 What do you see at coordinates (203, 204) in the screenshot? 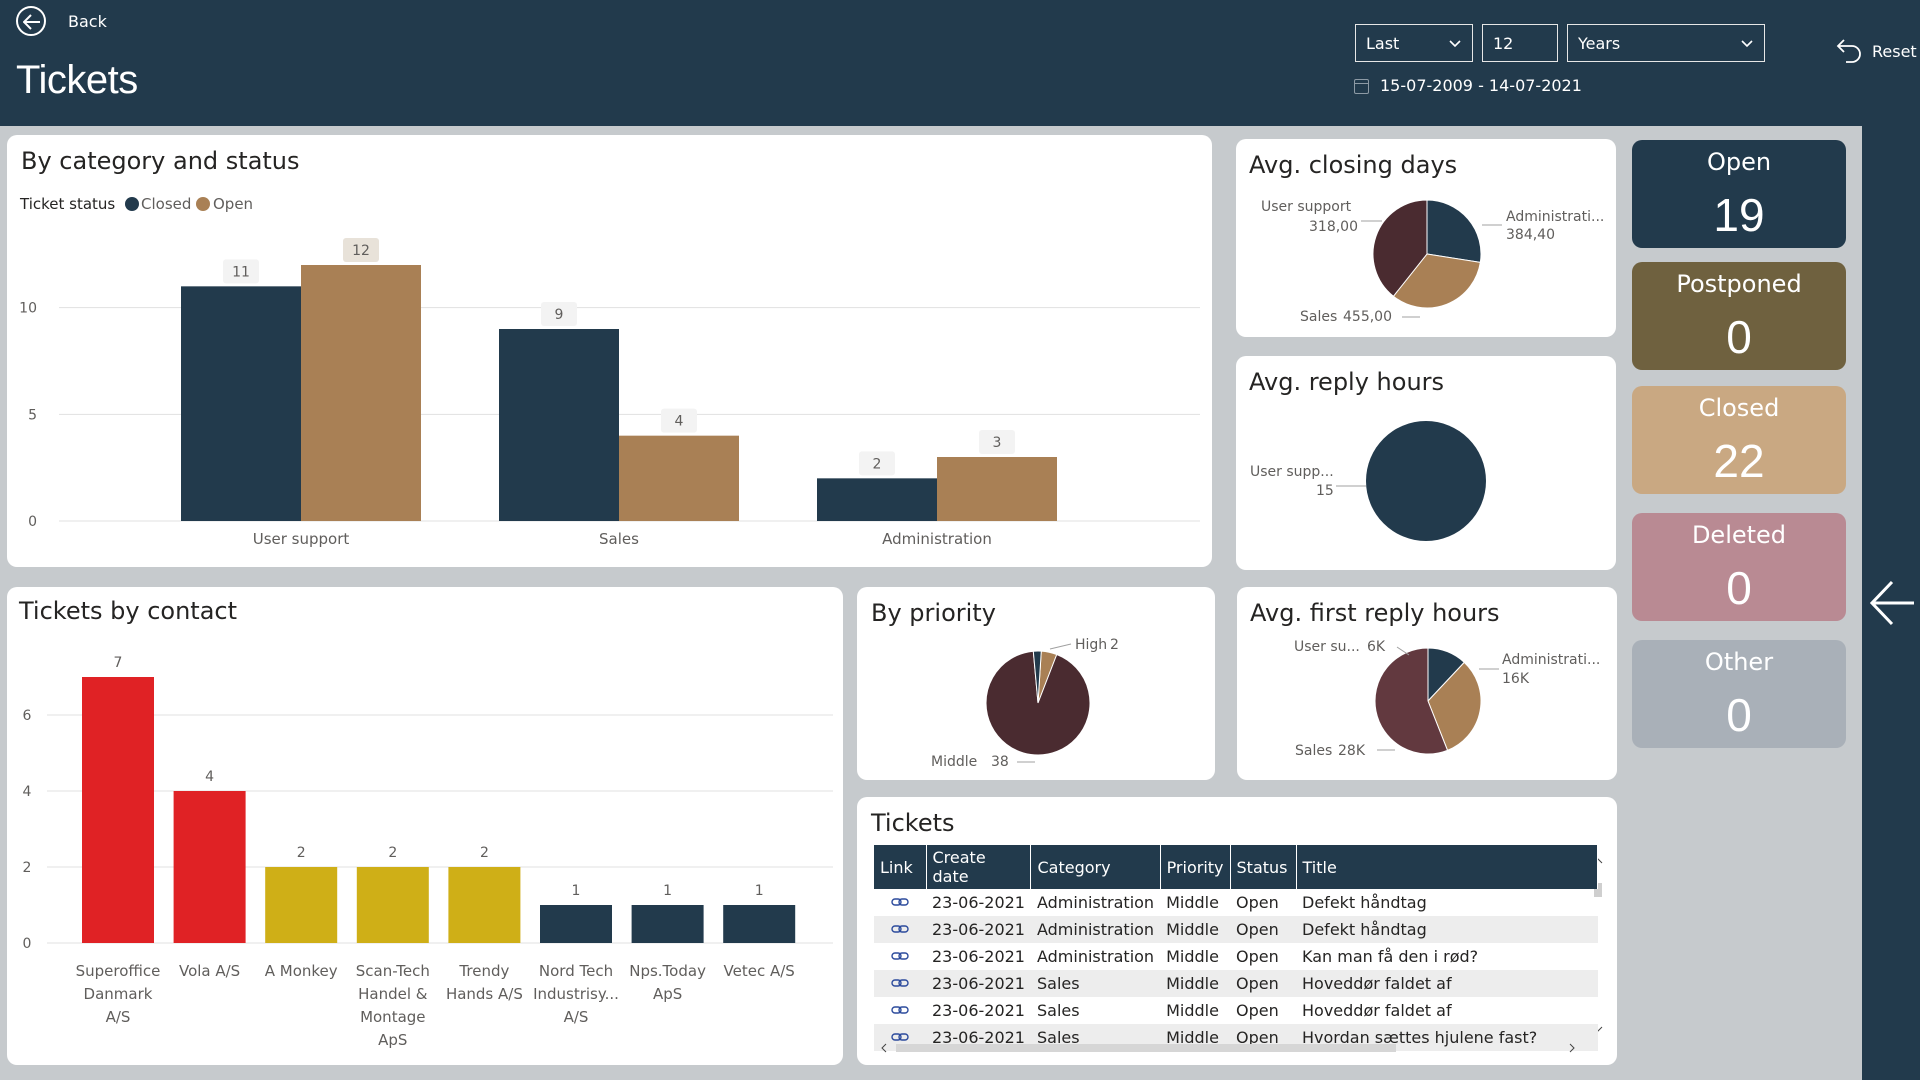
I see `legend-open-marker` at bounding box center [203, 204].